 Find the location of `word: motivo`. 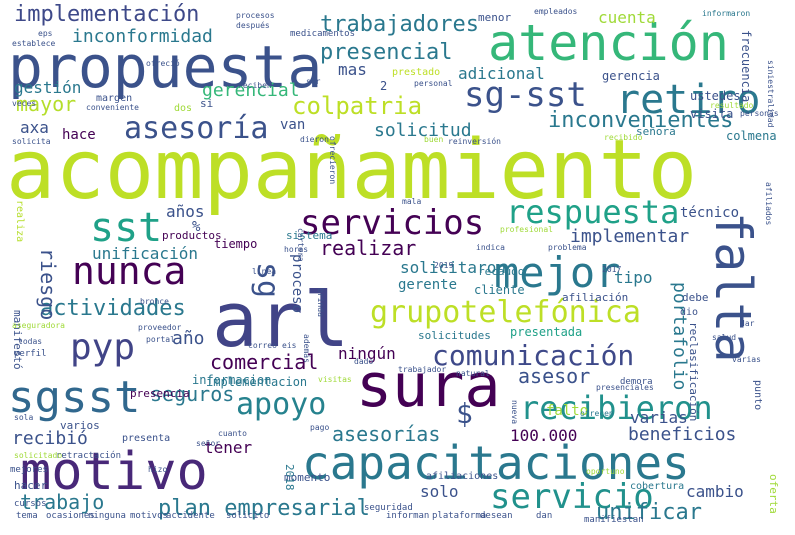

word: motivo is located at coordinates (114, 472).